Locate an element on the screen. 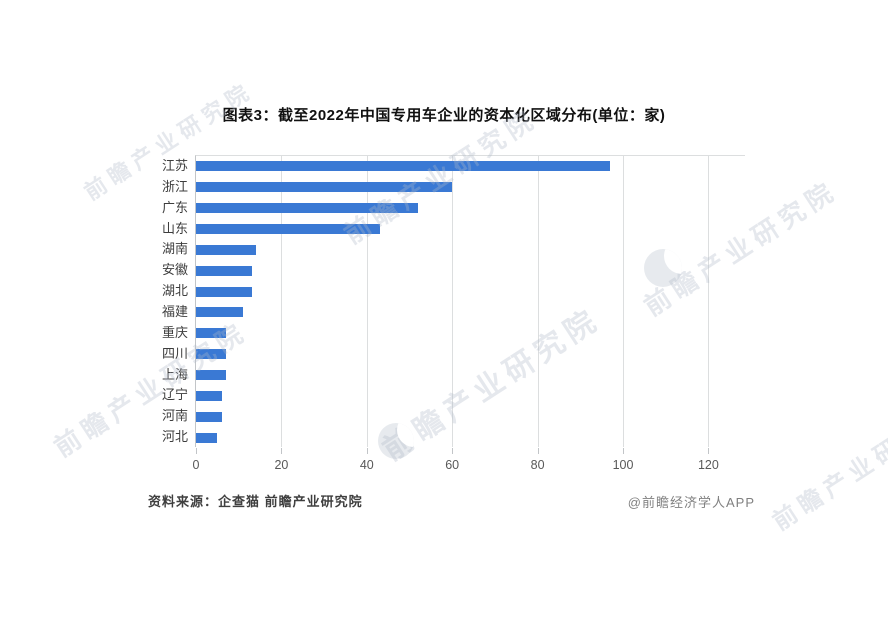  bar-row: 浙江 is located at coordinates (453, 187).